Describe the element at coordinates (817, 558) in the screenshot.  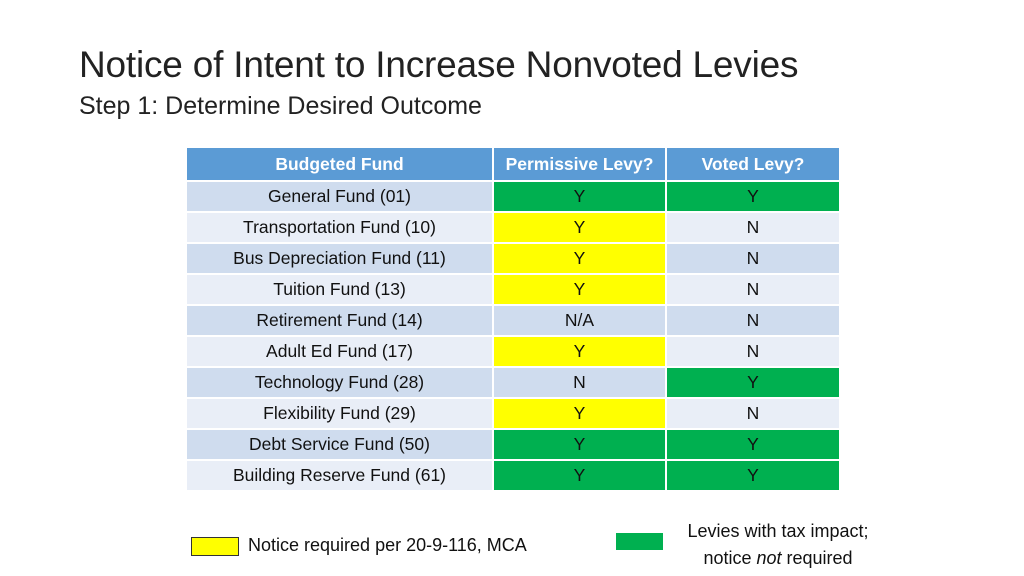
I see `legend-green-line2-post: required` at that location.